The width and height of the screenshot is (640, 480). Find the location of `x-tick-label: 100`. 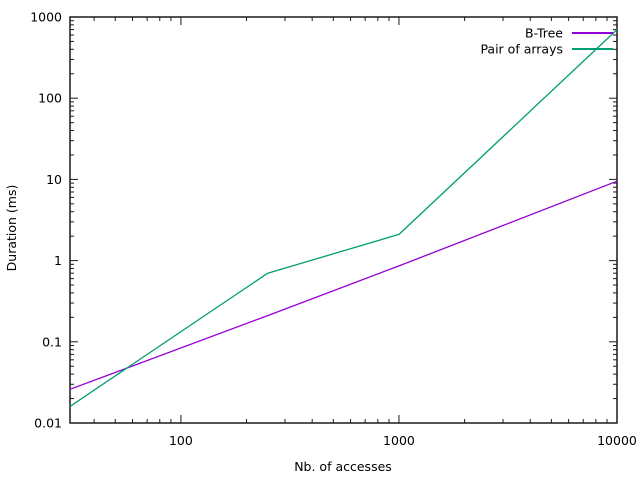

x-tick-label: 100 is located at coordinates (181, 440).